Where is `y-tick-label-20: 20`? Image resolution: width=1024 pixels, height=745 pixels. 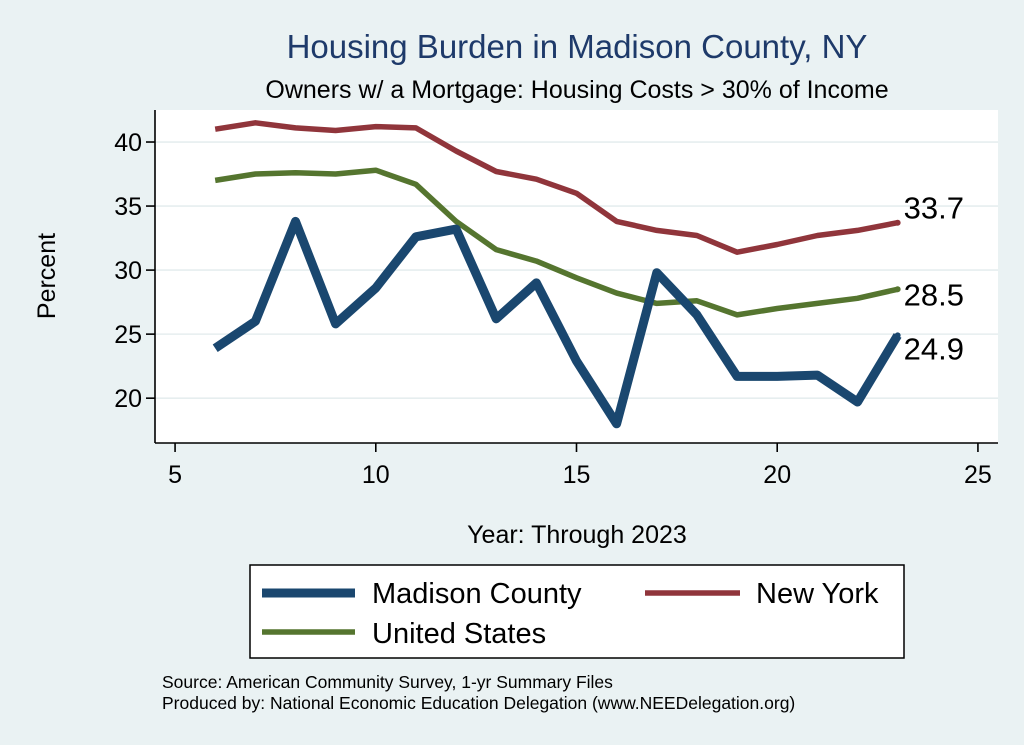 y-tick-label-20: 20 is located at coordinates (128, 399).